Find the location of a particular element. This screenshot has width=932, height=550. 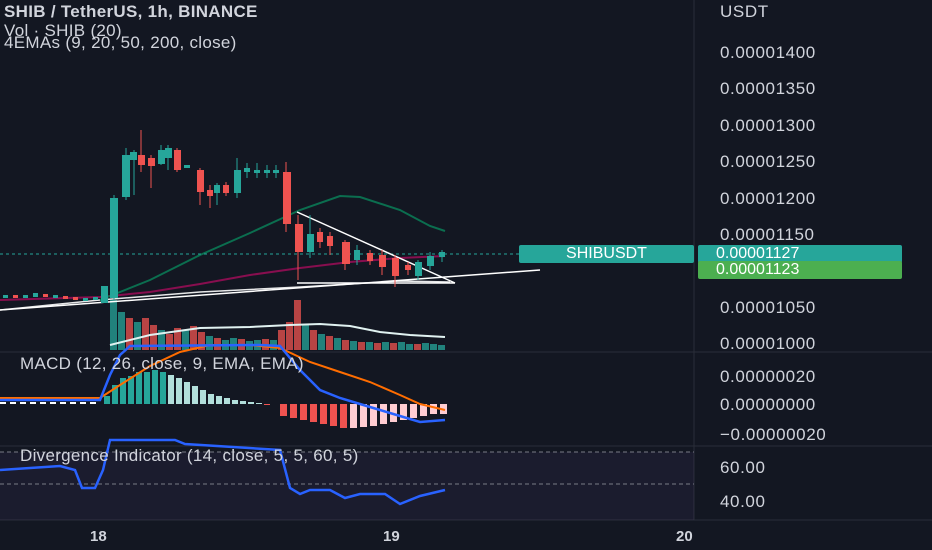

divergence-band is located at coordinates (347, 486).